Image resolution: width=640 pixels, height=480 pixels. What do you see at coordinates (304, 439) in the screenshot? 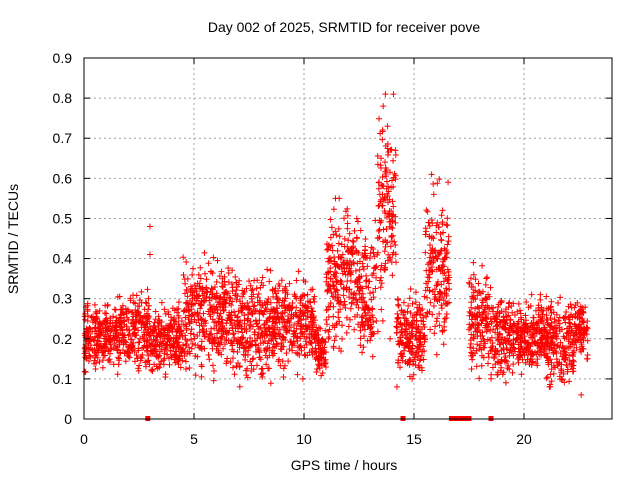
I see `x-tick-label: 10` at bounding box center [304, 439].